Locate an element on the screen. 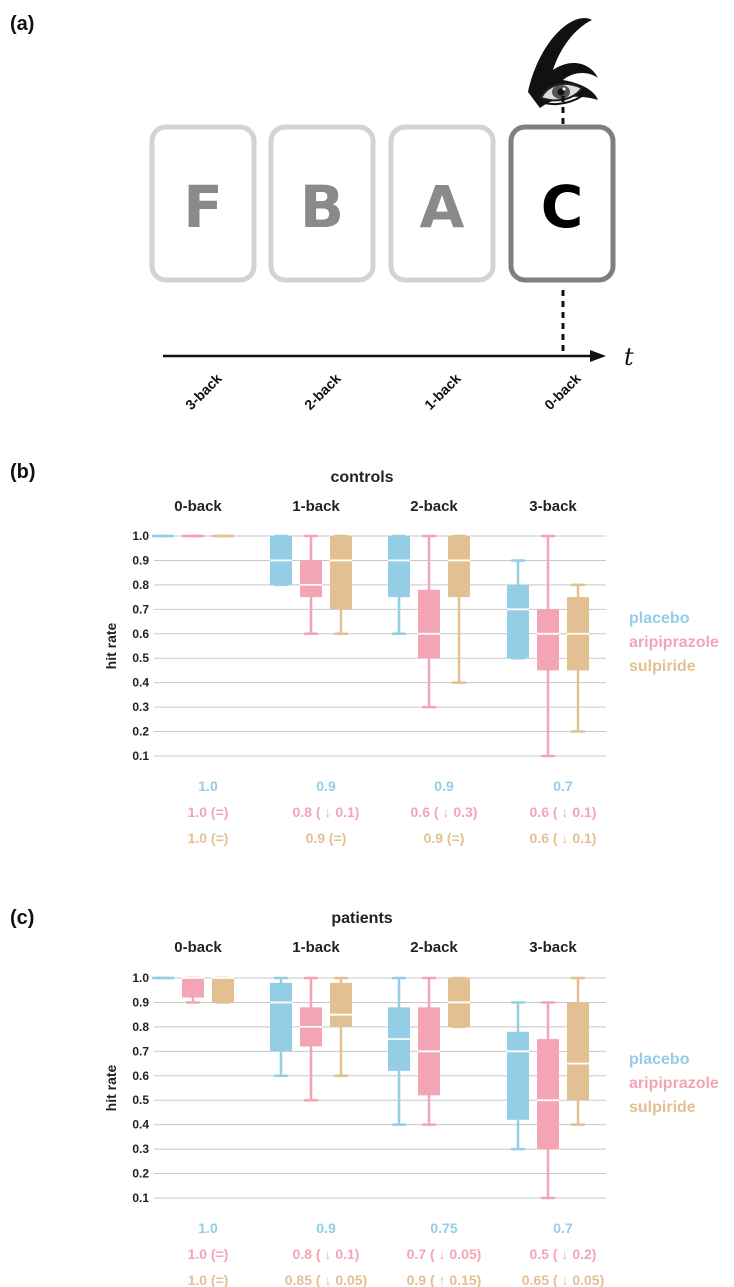 The height and width of the screenshot is (1287, 734). panel-label: (b) is located at coordinates (23, 472).